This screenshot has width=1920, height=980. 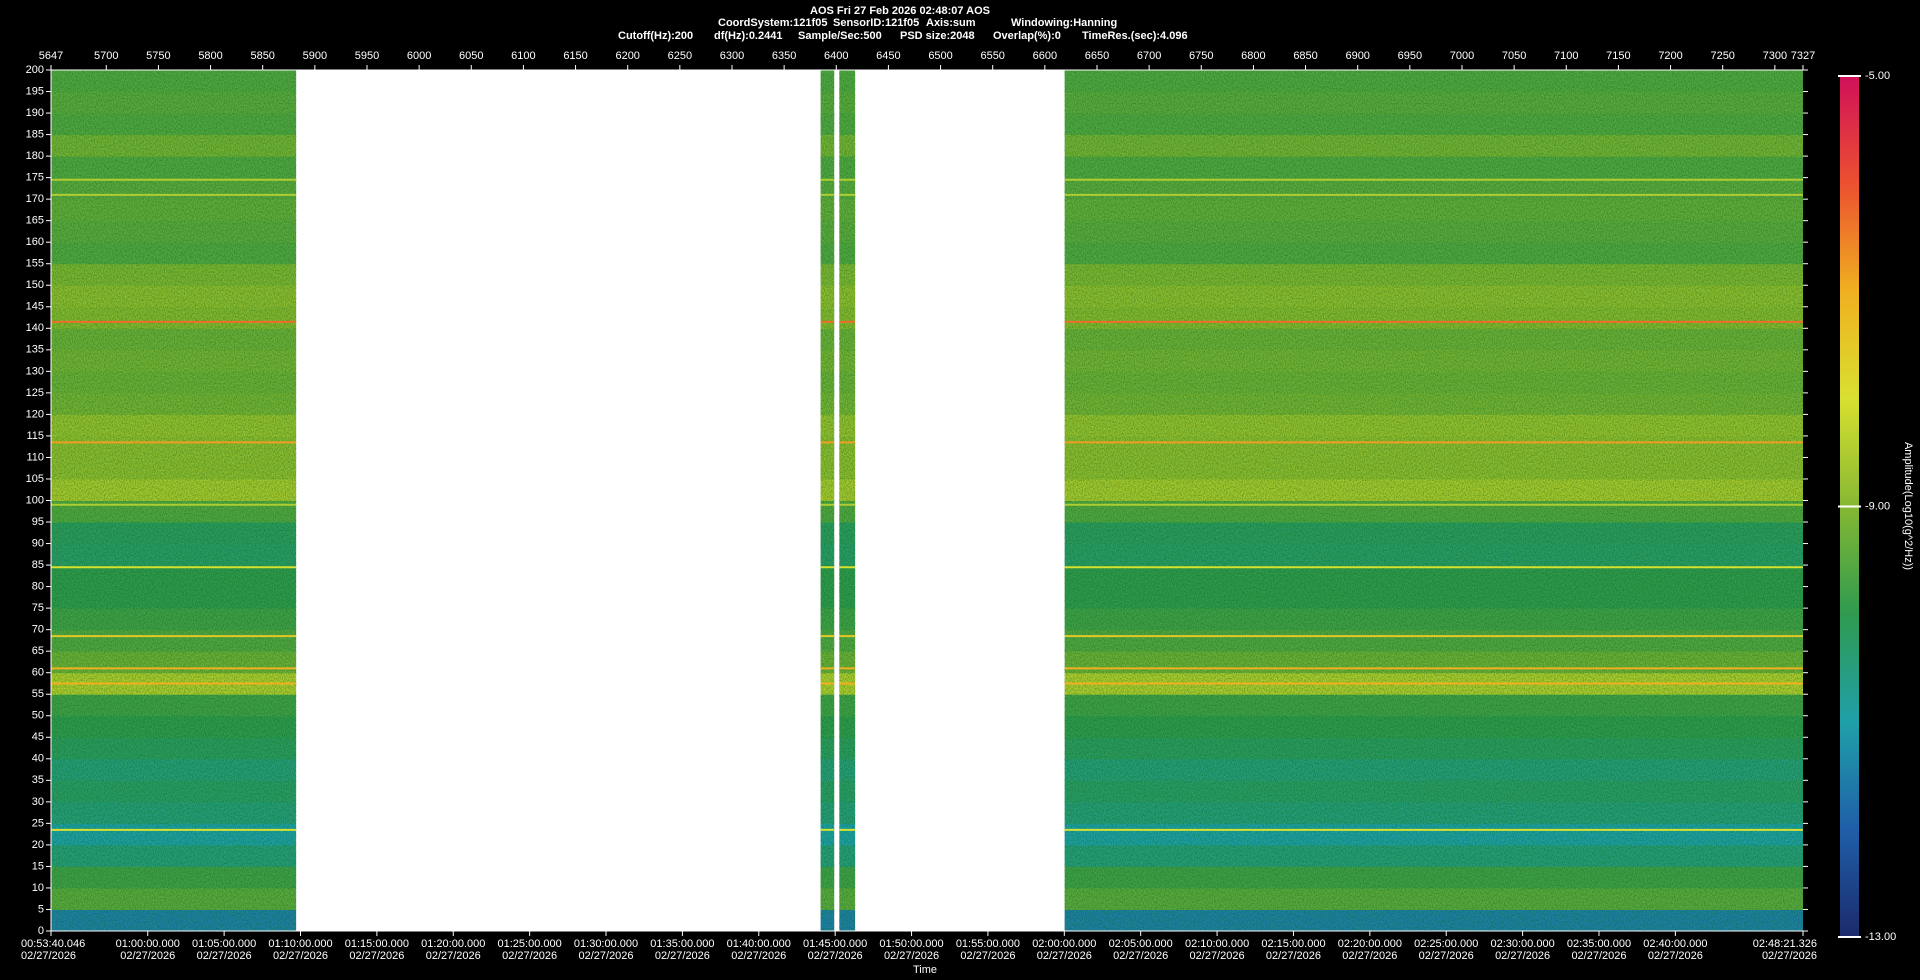 What do you see at coordinates (419, 56) in the screenshot?
I see `x-tick-label: 6000` at bounding box center [419, 56].